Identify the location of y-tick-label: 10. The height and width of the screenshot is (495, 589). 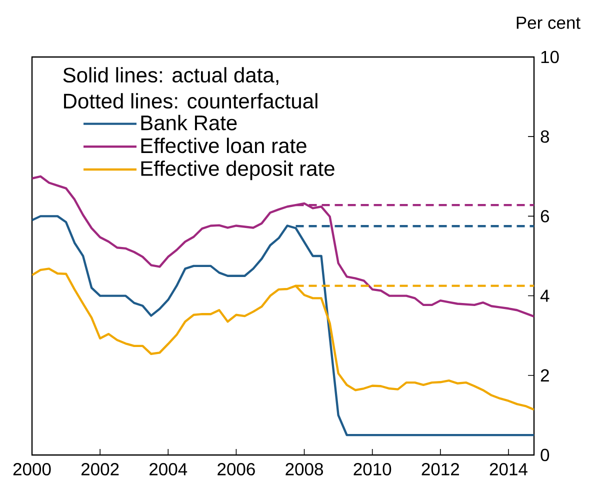
(550, 57).